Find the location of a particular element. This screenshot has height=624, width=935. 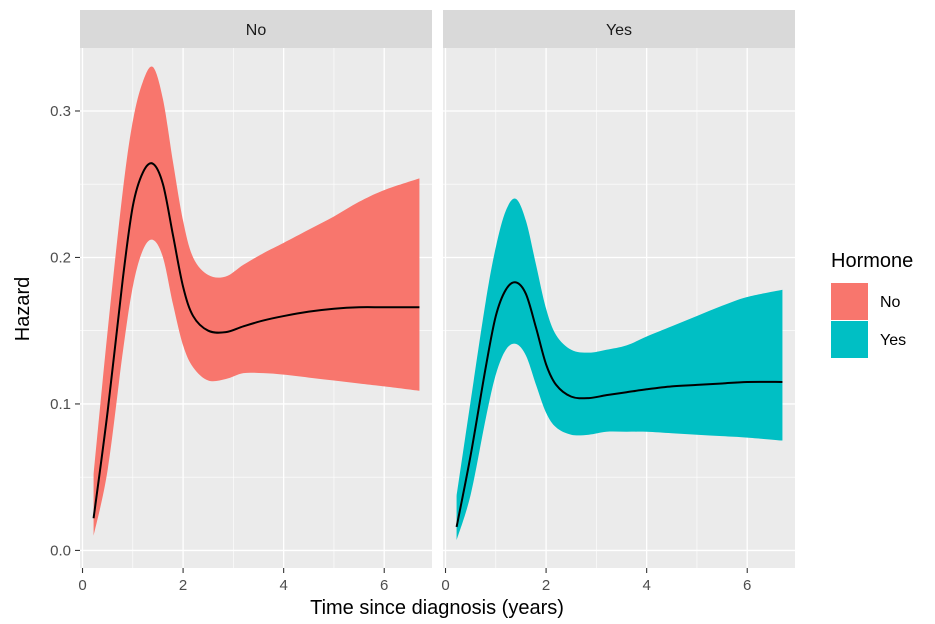

y-tick-label: 0.2 is located at coordinates (60, 257).